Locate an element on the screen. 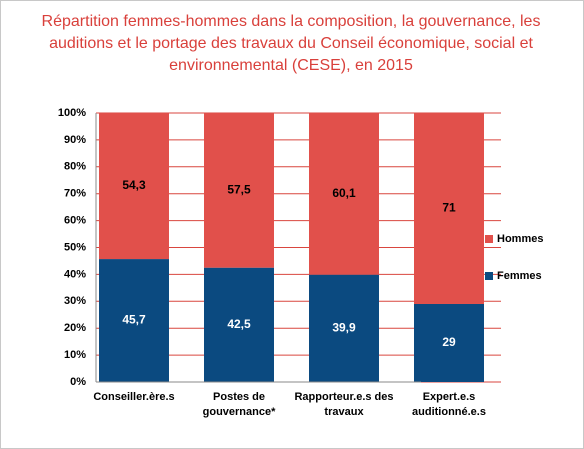 The height and width of the screenshot is (449, 584). y-tick-label: 50% is located at coordinates (75, 247).